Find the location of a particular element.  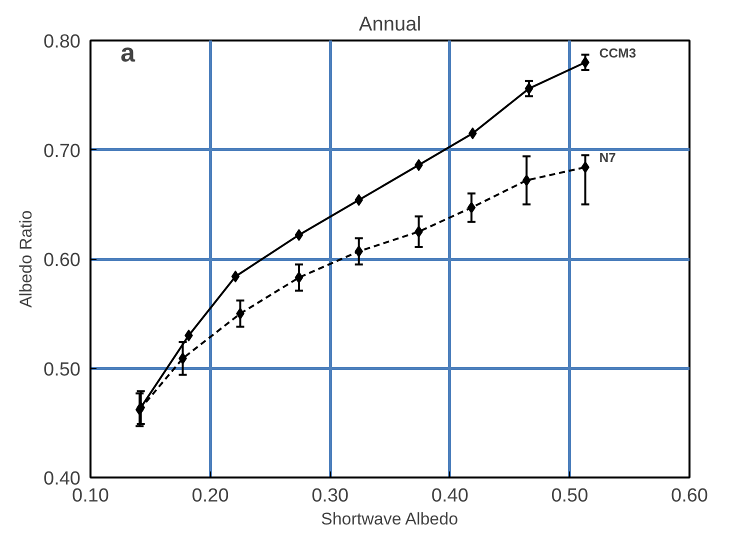

x-tick-label: 0.50 is located at coordinates (569, 496).